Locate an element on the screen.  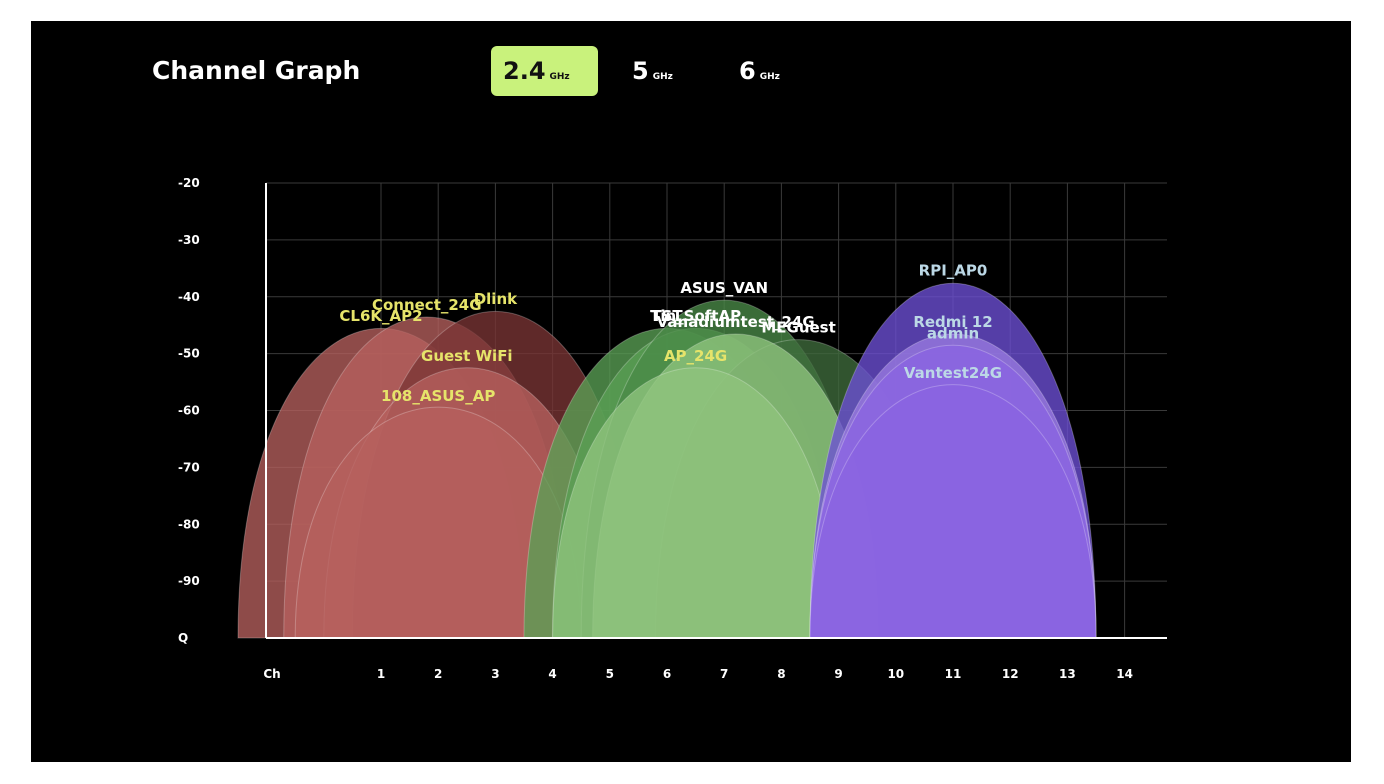
y-tick-label: -30 is located at coordinates (189, 240).